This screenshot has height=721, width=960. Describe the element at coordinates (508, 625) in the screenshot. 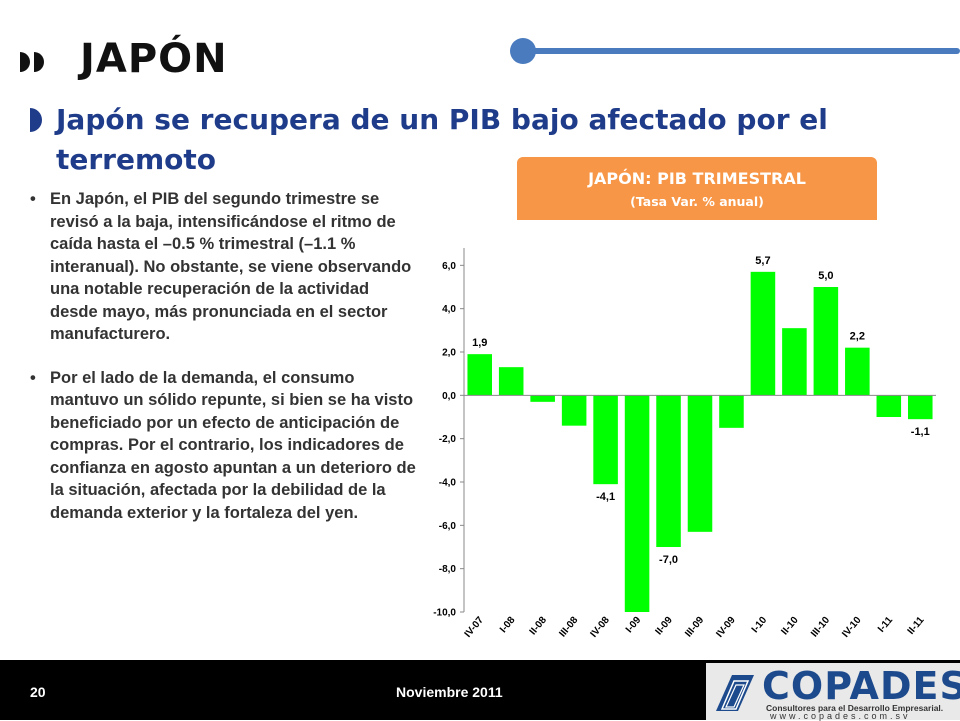

I see `x-tick-label: I-08` at that location.